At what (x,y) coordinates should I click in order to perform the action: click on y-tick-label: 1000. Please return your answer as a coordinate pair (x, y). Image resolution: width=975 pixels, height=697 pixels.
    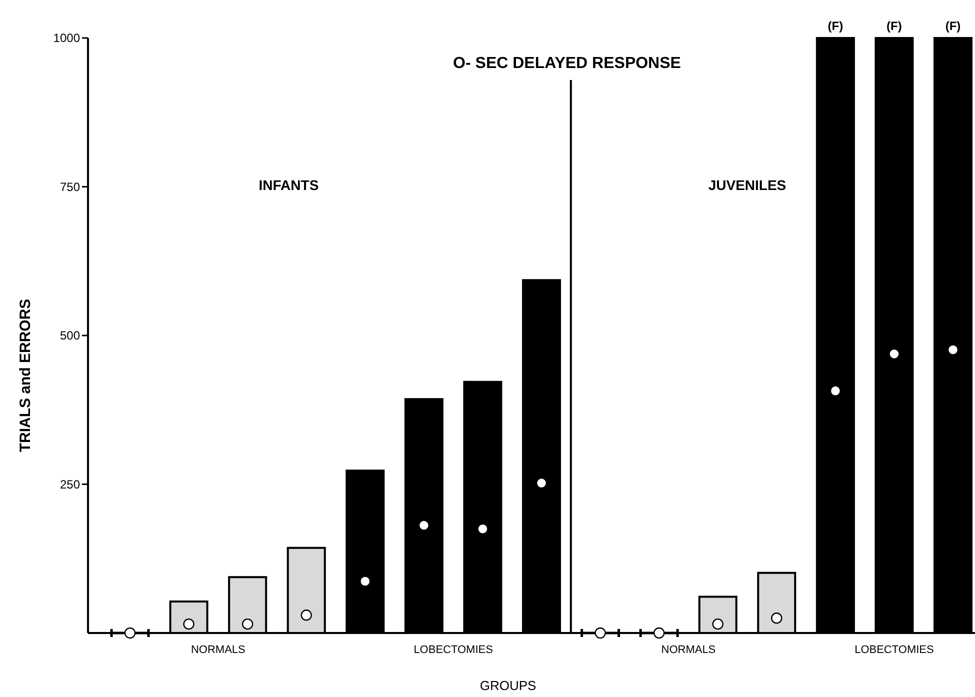
    Looking at the image, I should click on (66, 38).